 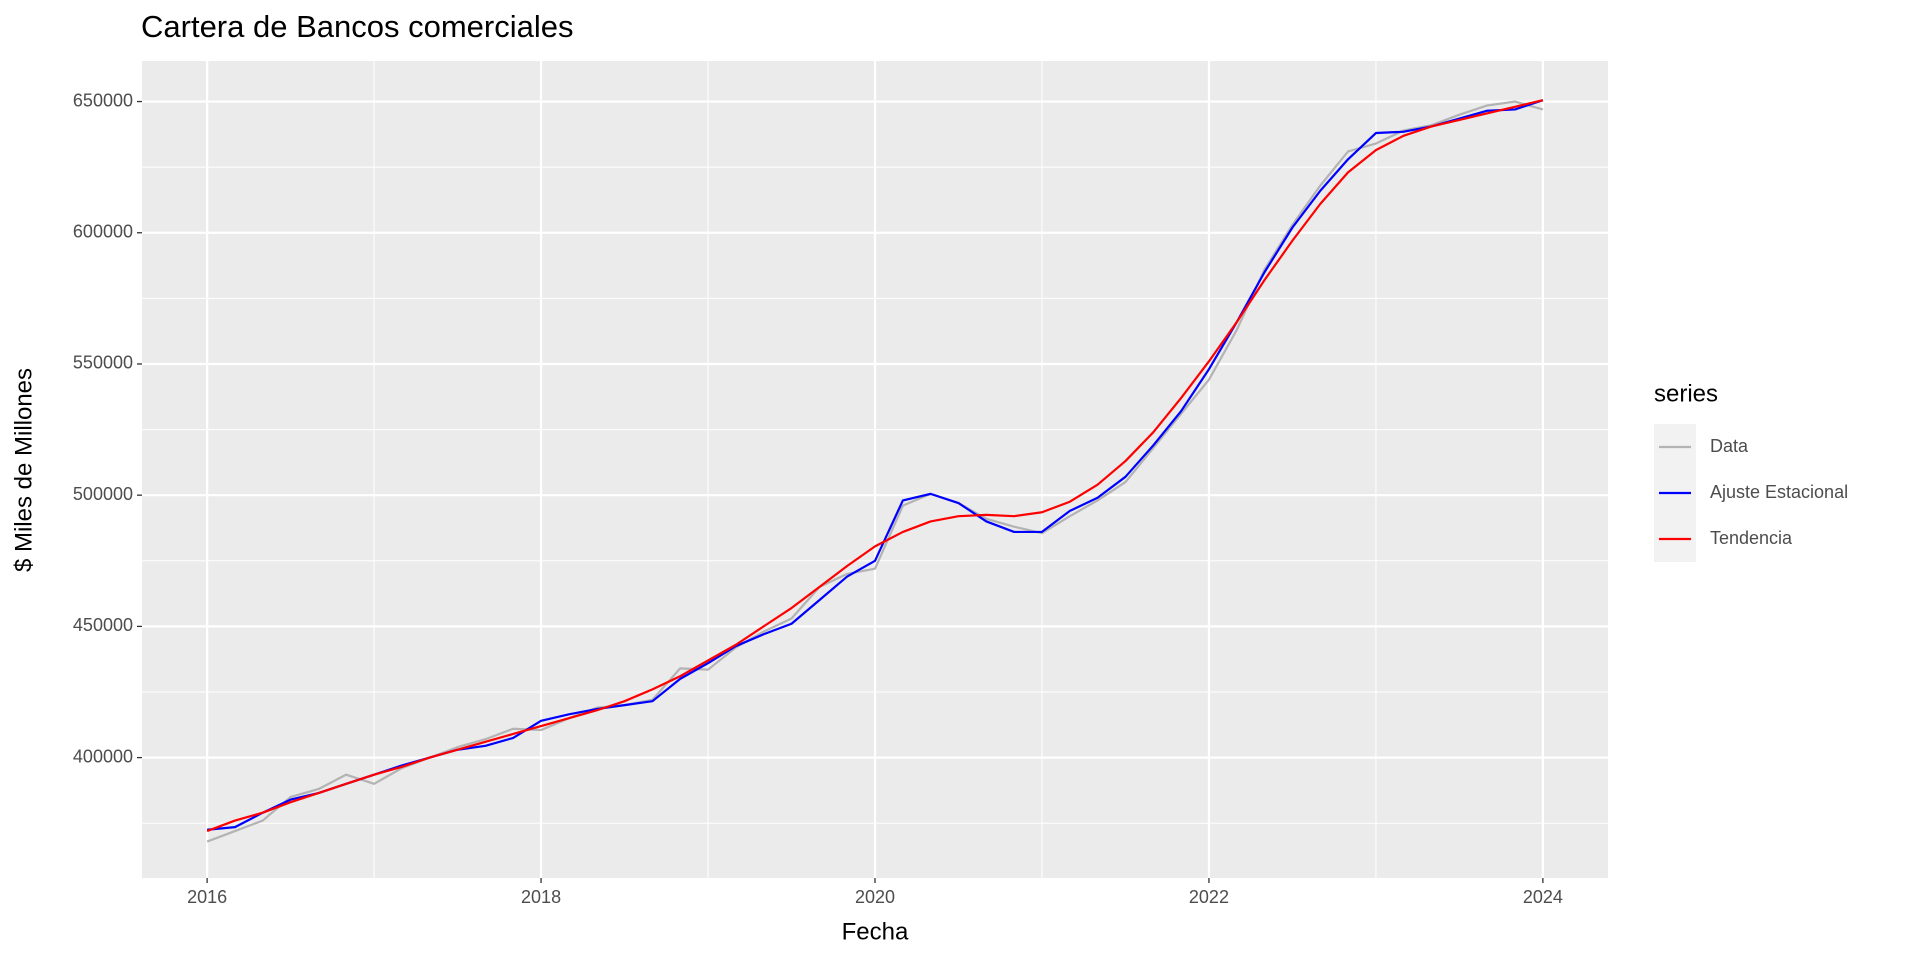 What do you see at coordinates (23, 470) in the screenshot?
I see `y-axis-title: $ Miles de Millones` at bounding box center [23, 470].